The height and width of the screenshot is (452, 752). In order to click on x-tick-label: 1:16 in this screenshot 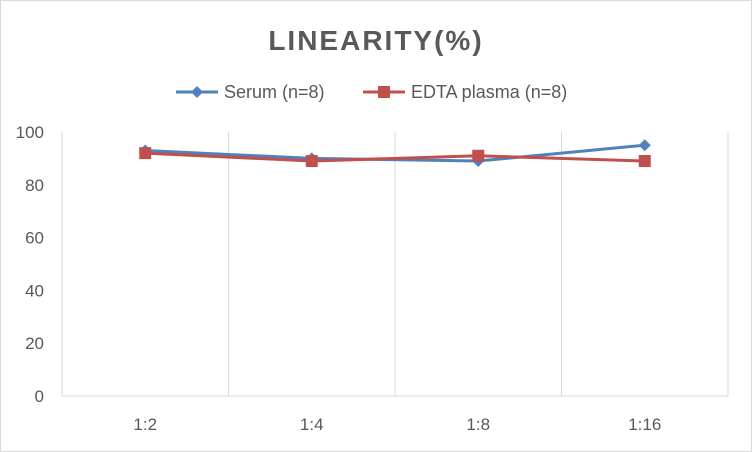, I will do `click(644, 424)`.